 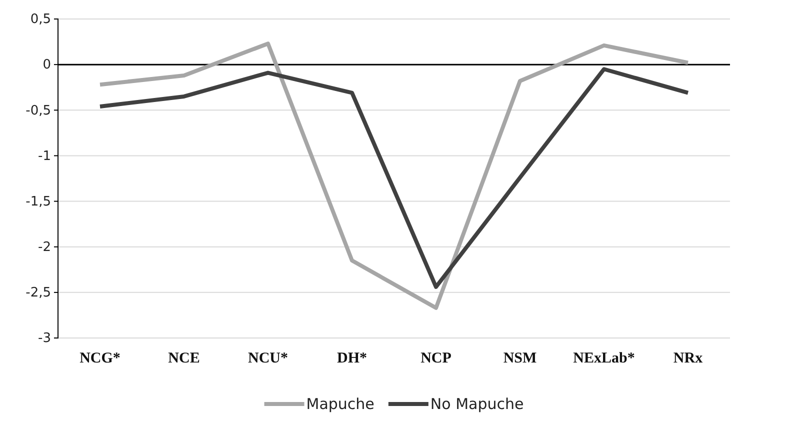 I want to click on y-tick-label: -0,5, so click(x=38, y=110).